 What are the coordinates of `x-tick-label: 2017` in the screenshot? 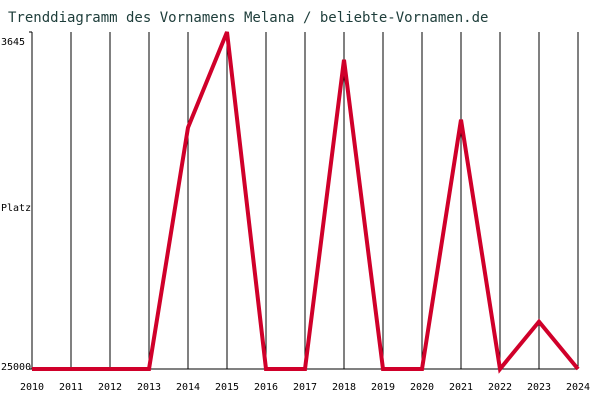 It's located at (305, 387).